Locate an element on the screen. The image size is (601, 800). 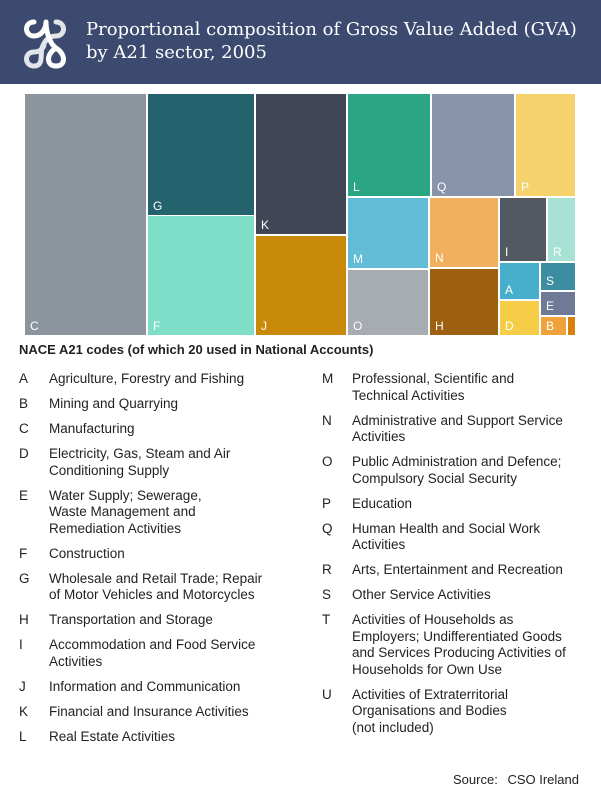
treemap-tile-o is located at coordinates (388, 302).